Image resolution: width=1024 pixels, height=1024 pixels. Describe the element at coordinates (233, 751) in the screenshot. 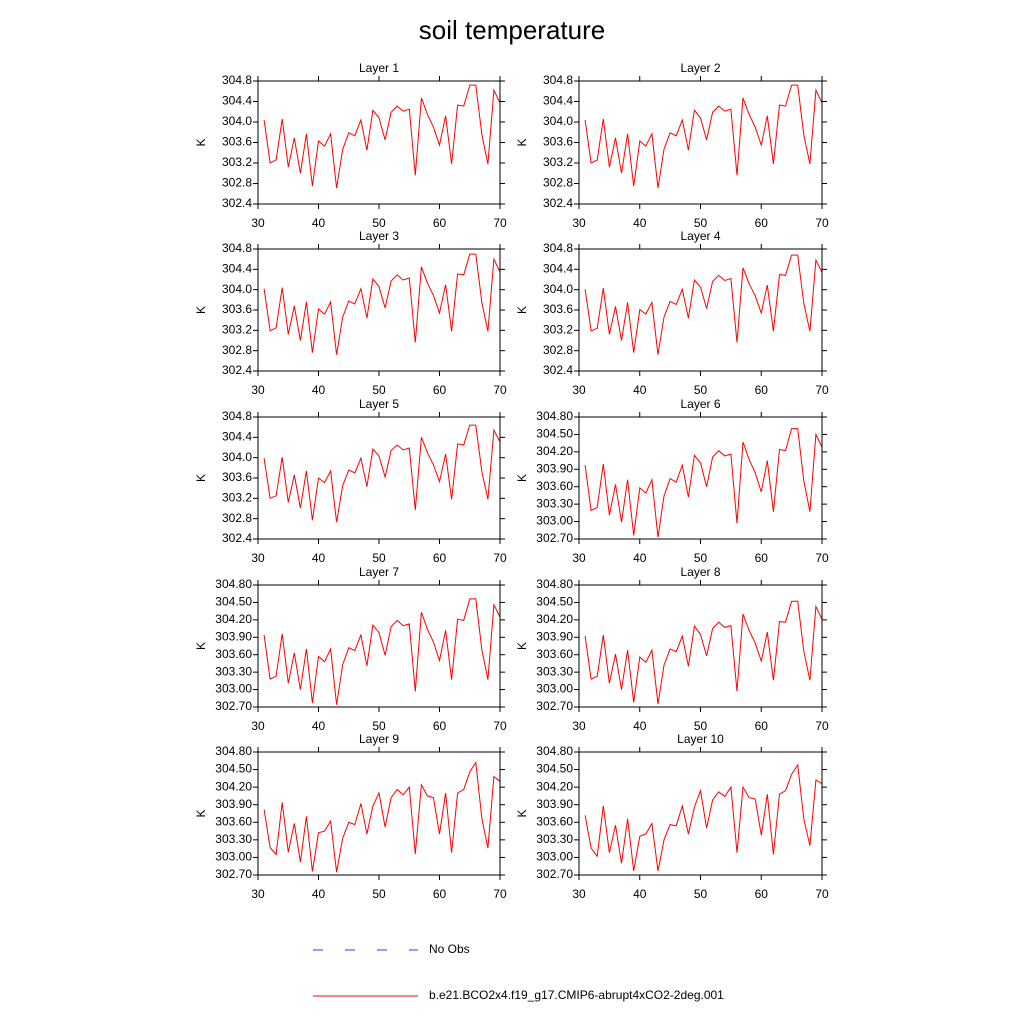

I see `y-tick-label: 304.80` at that location.